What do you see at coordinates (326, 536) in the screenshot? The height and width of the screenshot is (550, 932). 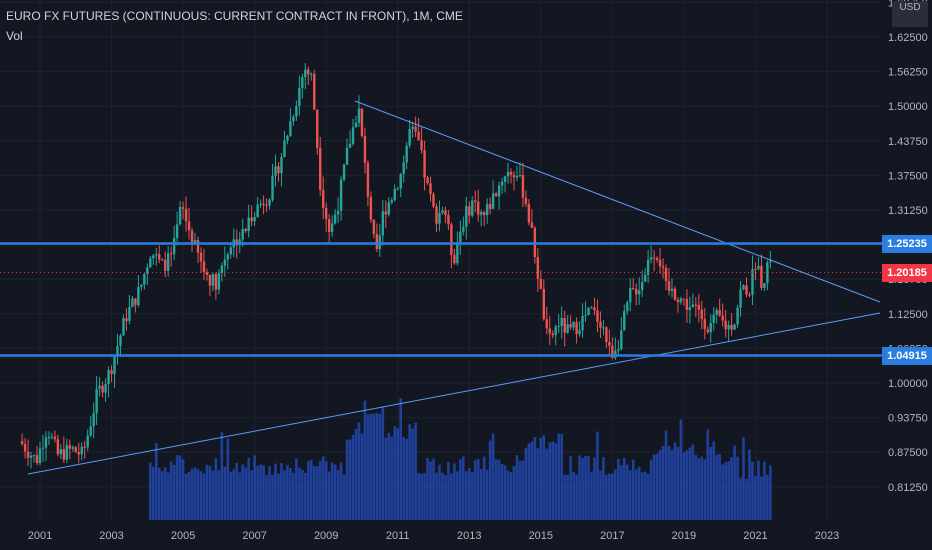 I see `x-tick-label: 2009` at bounding box center [326, 536].